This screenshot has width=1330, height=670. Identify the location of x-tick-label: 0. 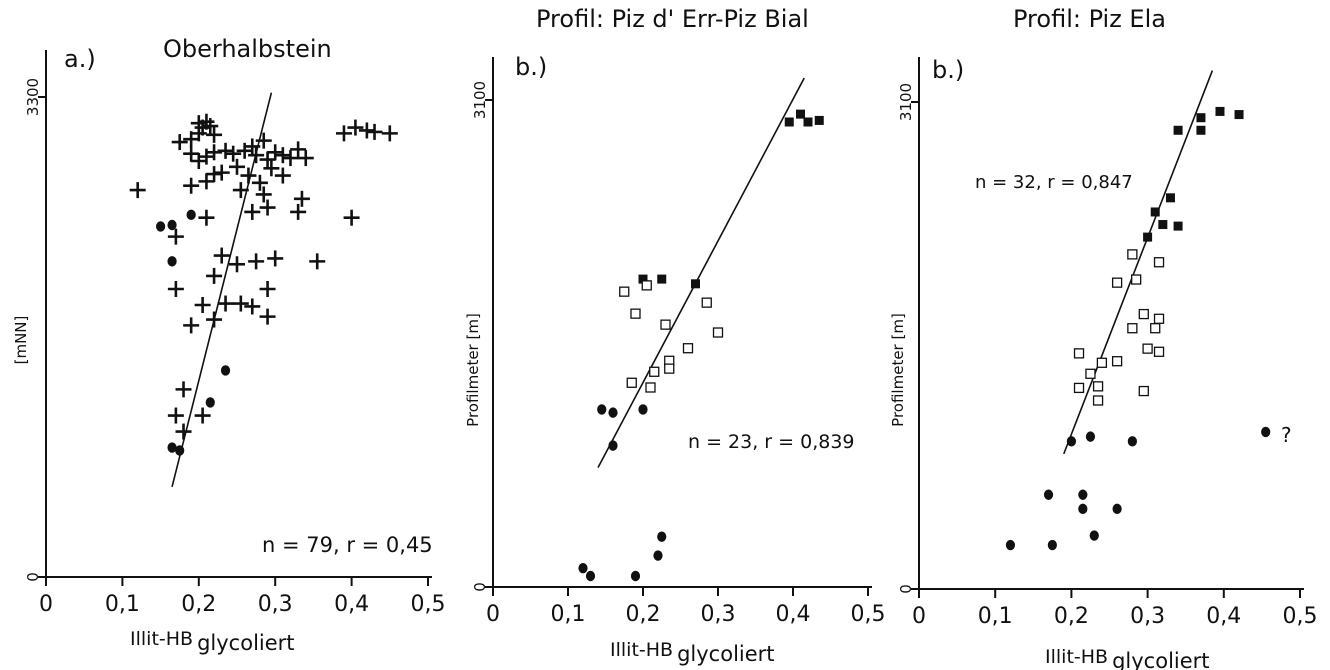
(919, 616).